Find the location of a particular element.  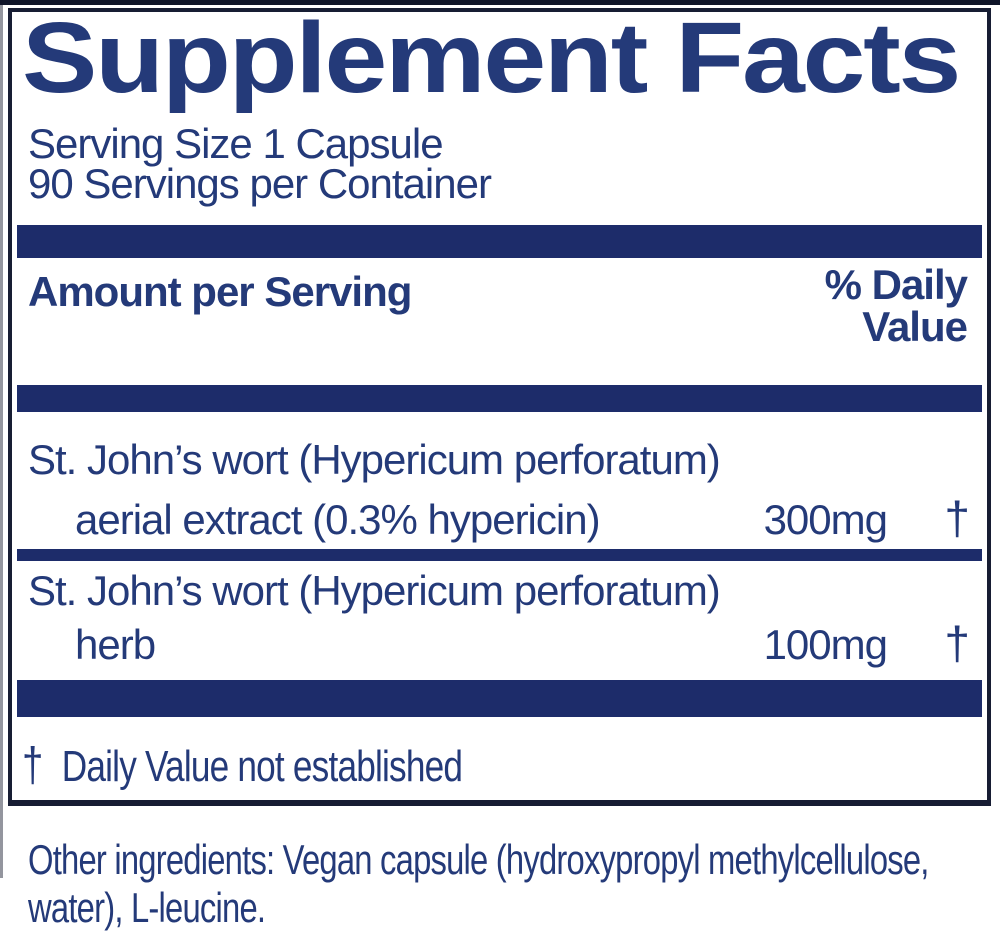

scan-edge-top is located at coordinates (500, 2).